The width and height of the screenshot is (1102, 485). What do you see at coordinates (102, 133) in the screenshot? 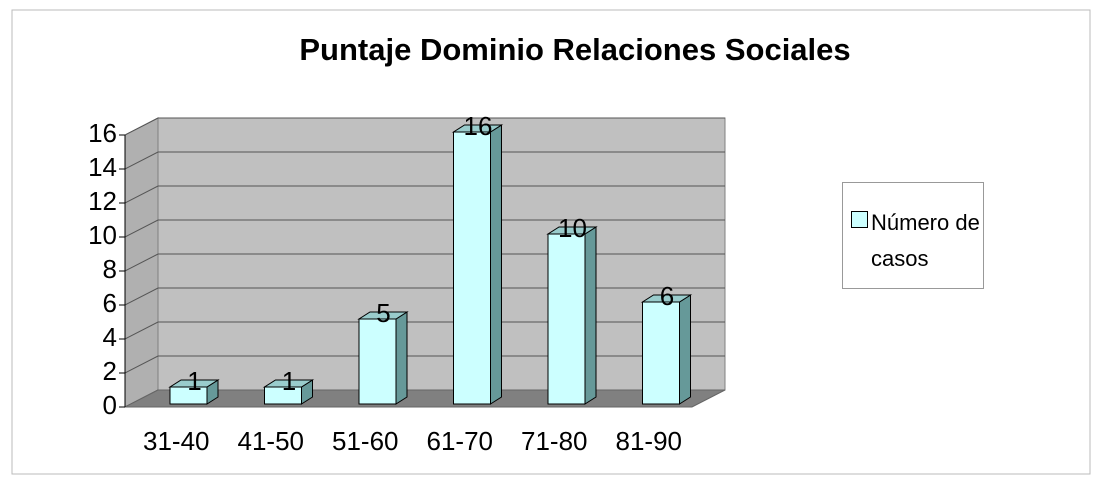
I see `y-tick-label: 16` at bounding box center [102, 133].